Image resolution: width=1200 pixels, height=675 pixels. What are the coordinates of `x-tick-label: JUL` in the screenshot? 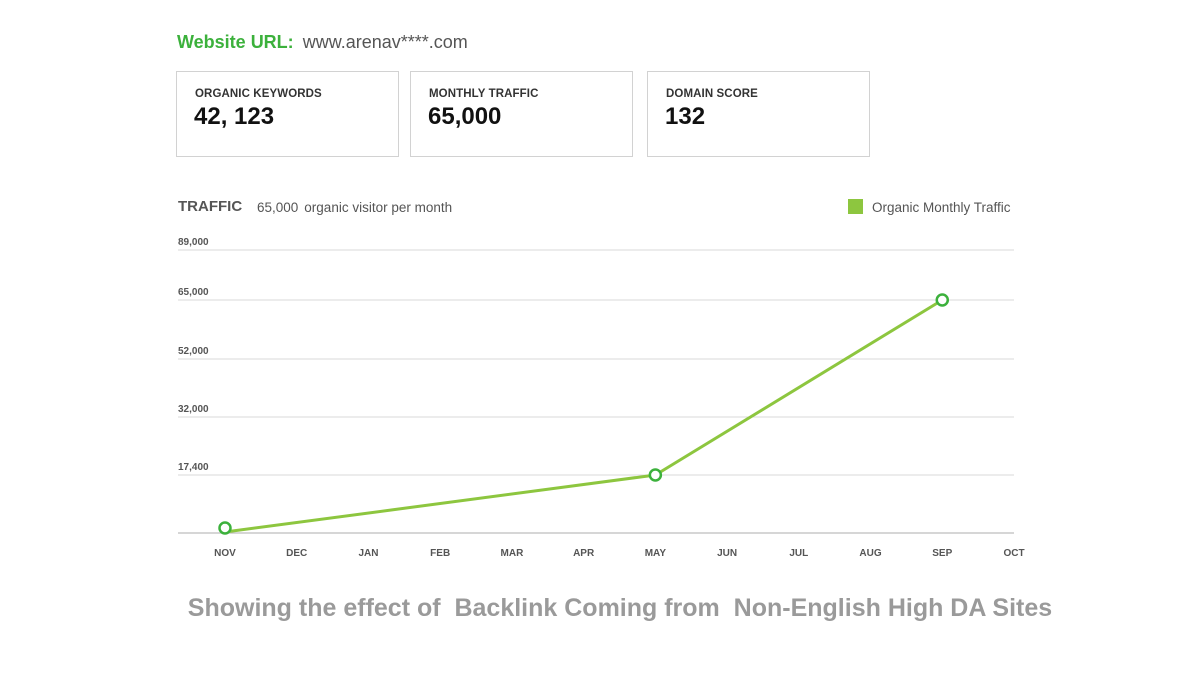 It's located at (798, 553).